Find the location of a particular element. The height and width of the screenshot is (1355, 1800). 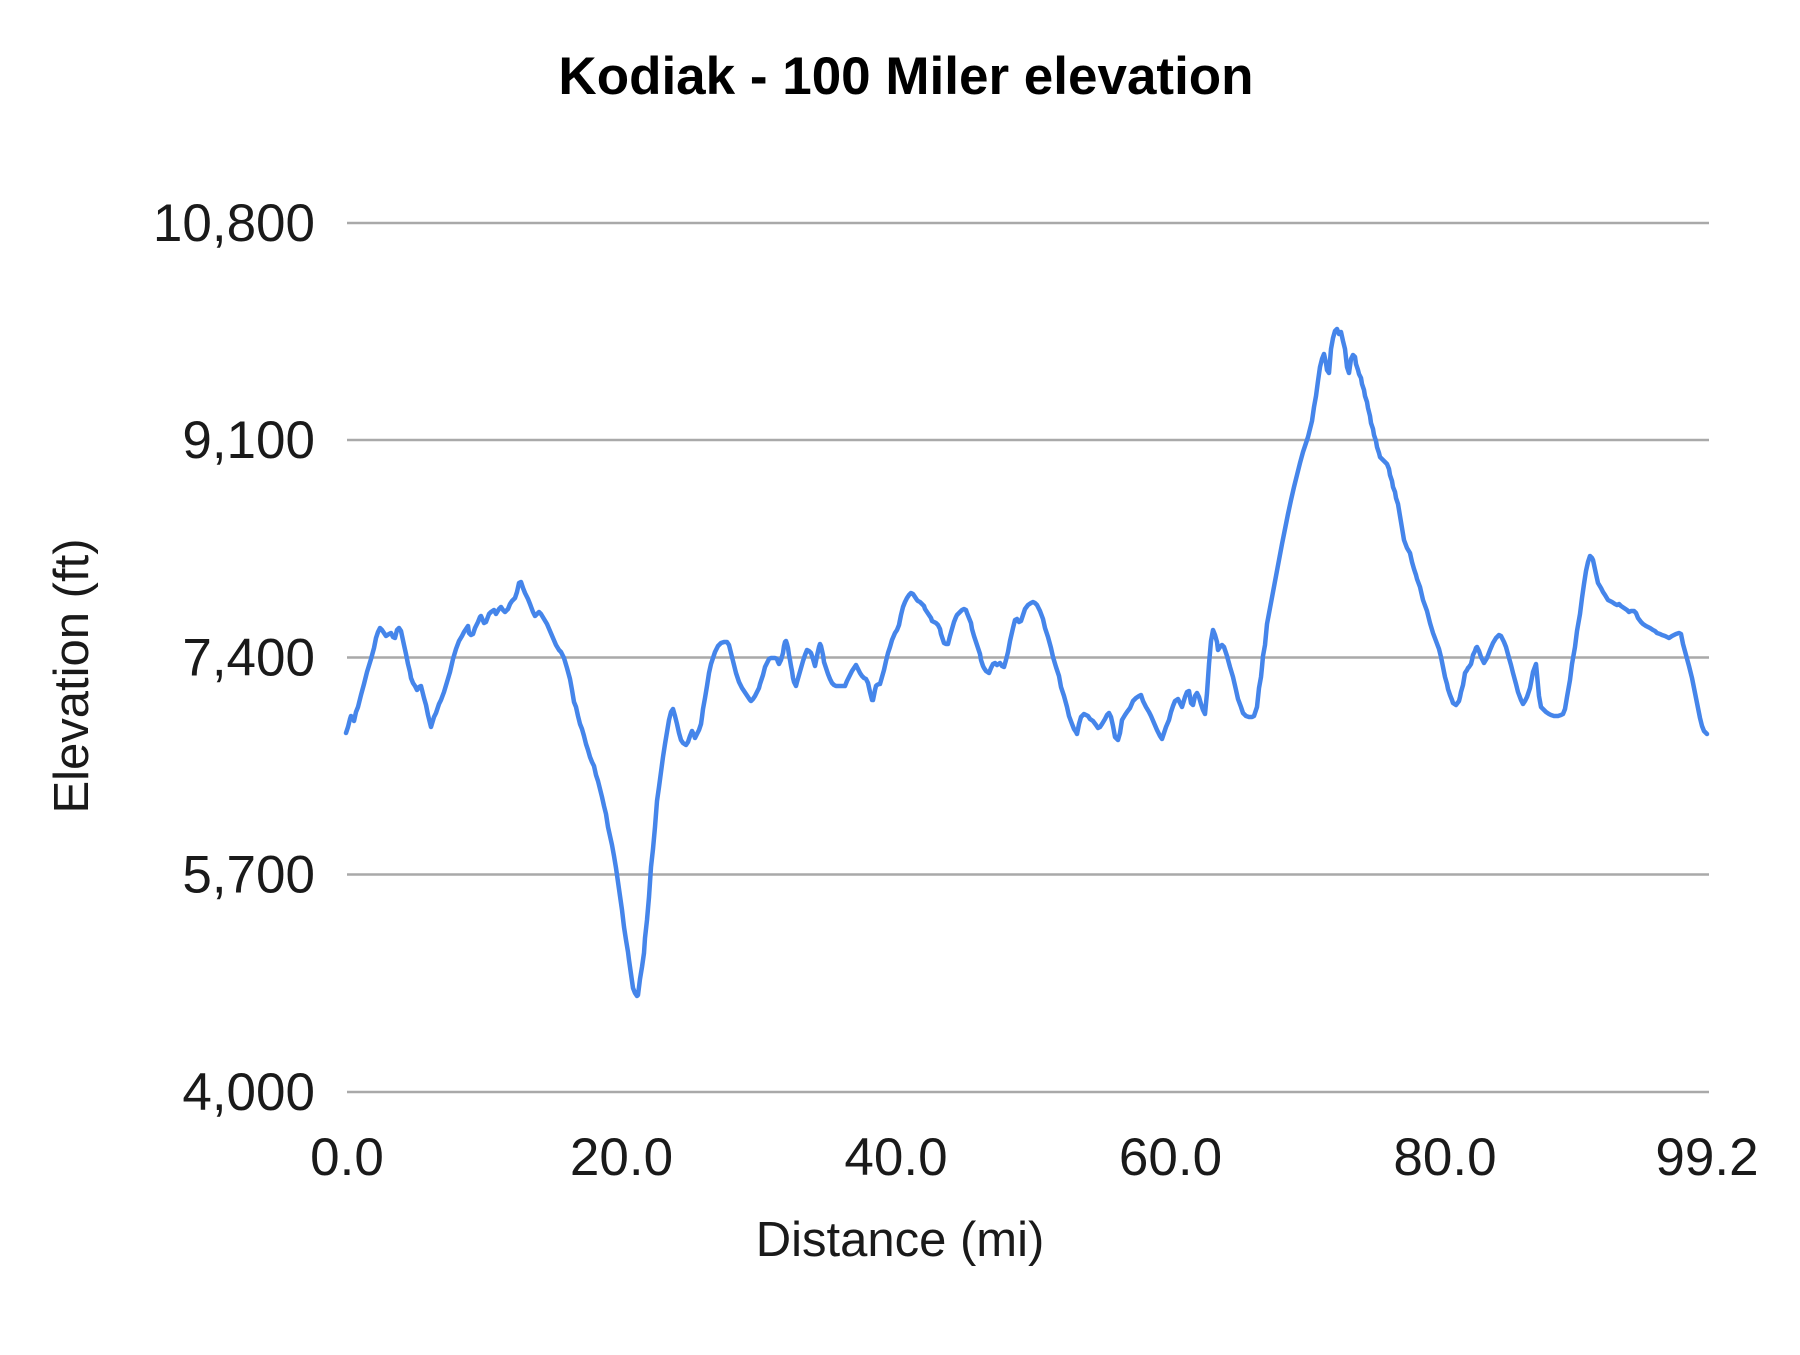

svg-text: 4,000 is located at coordinates (248, 1092).